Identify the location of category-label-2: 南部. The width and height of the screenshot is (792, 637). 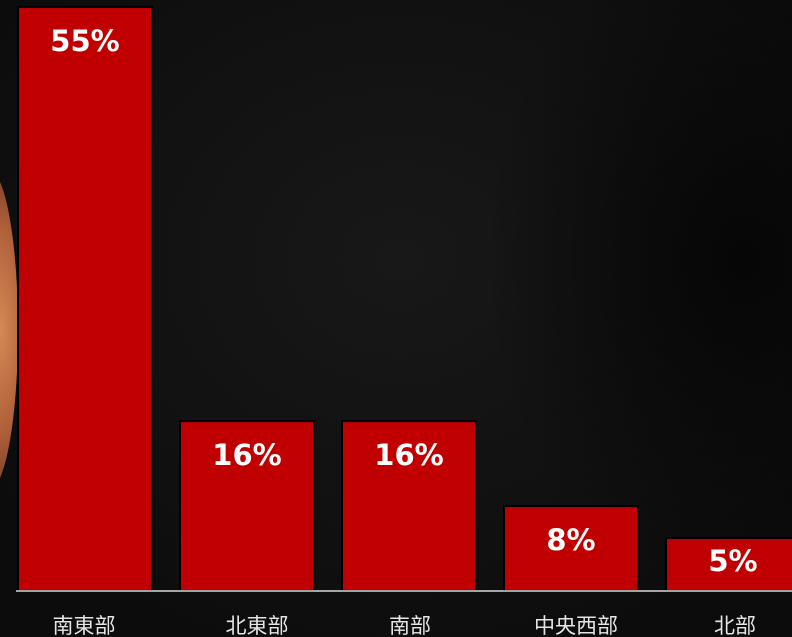
(410, 625).